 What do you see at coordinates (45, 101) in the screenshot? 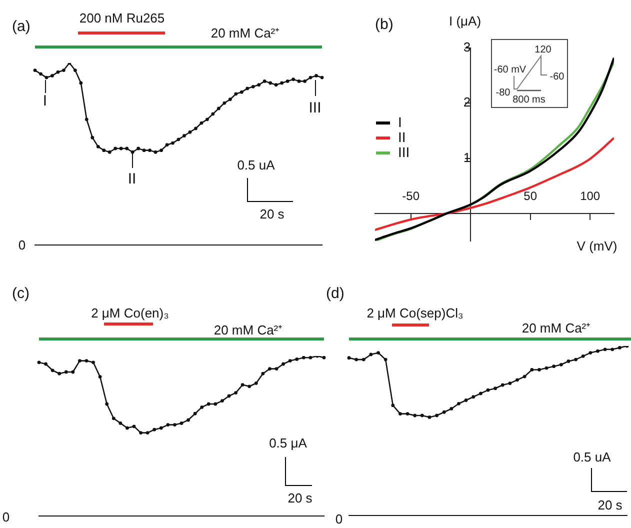
I see `annotation: I` at bounding box center [45, 101].